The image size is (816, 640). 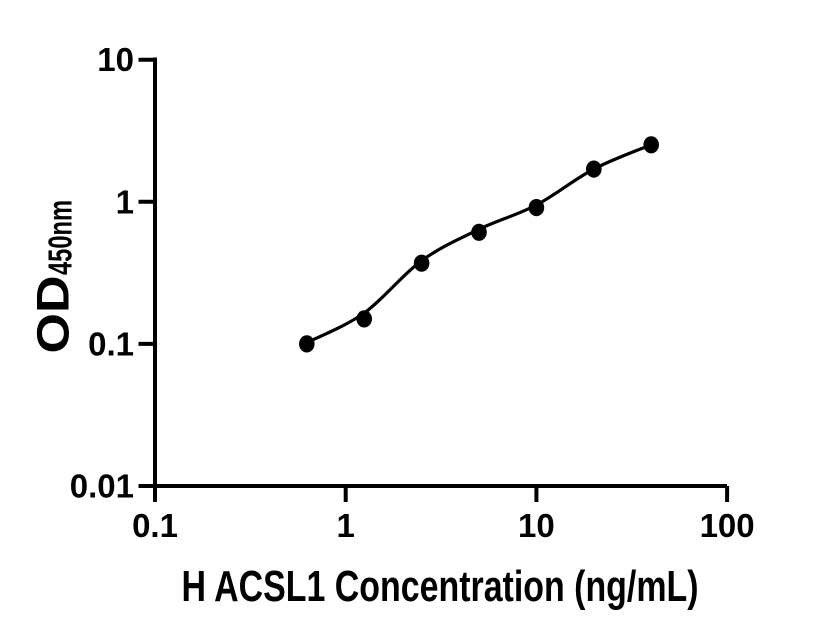 I want to click on x-axis-tick-label: 100, so click(x=727, y=525).